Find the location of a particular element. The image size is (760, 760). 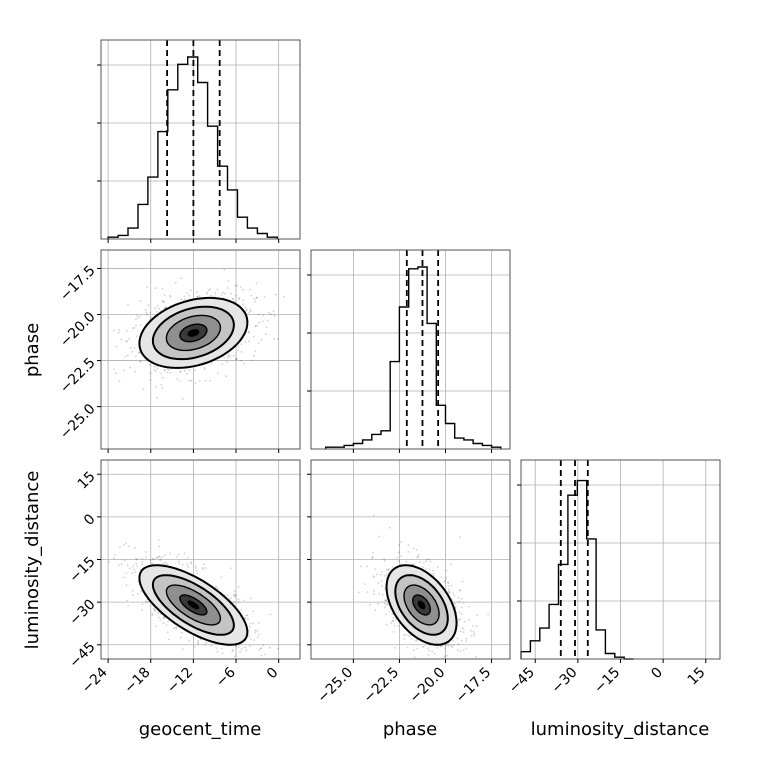

panel-frame is located at coordinates (410, 349).